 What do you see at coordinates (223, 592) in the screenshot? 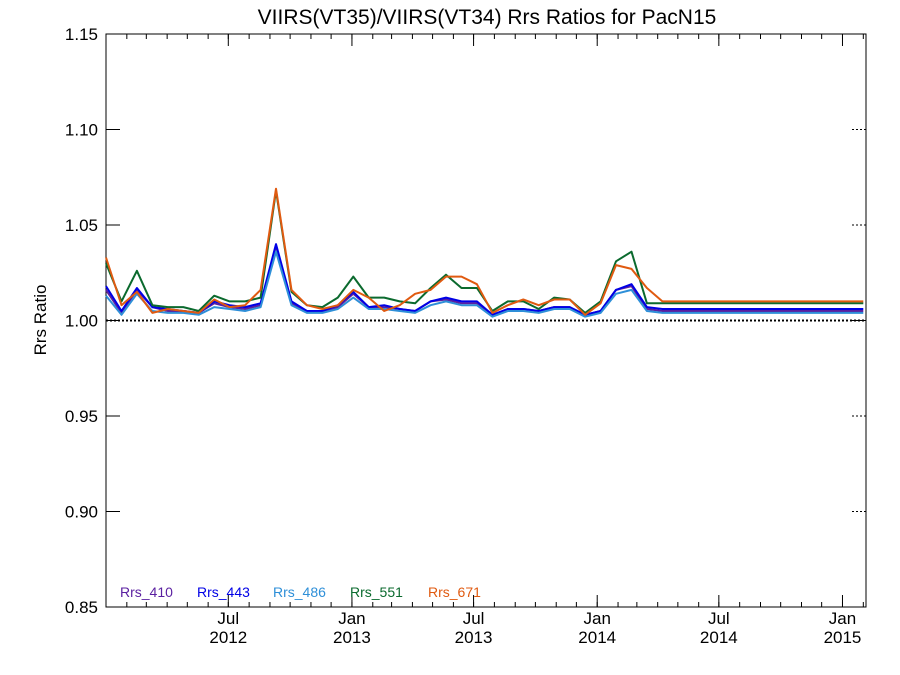
I see `legend-item-rrs-443: Rrs_443` at bounding box center [223, 592].